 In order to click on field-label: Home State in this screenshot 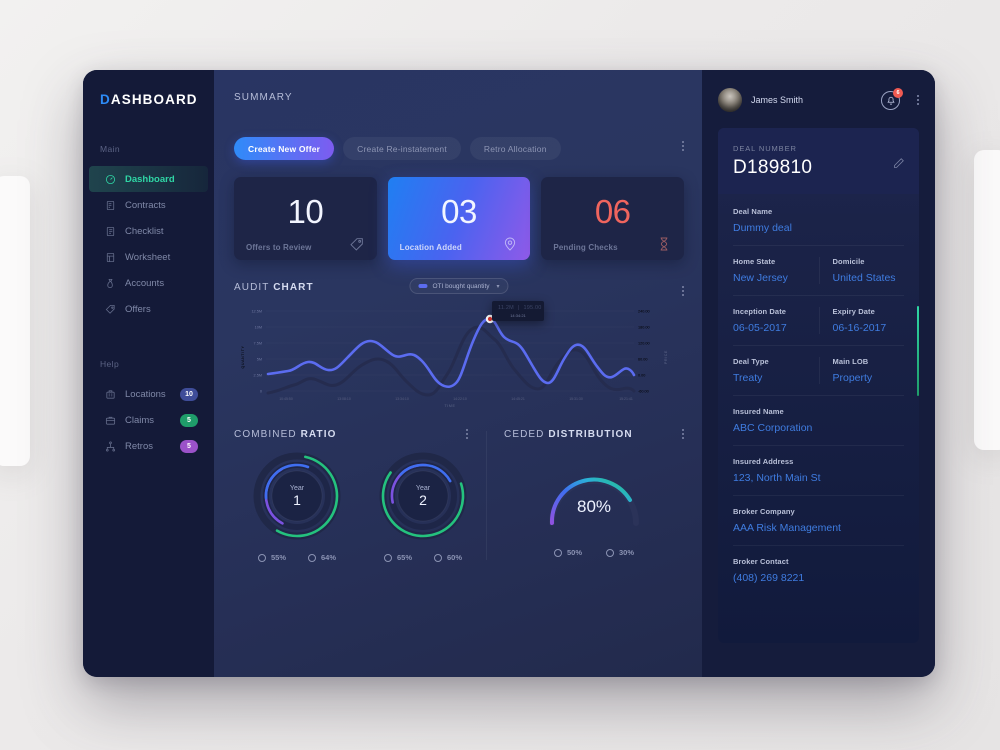, I will do `click(754, 261)`.